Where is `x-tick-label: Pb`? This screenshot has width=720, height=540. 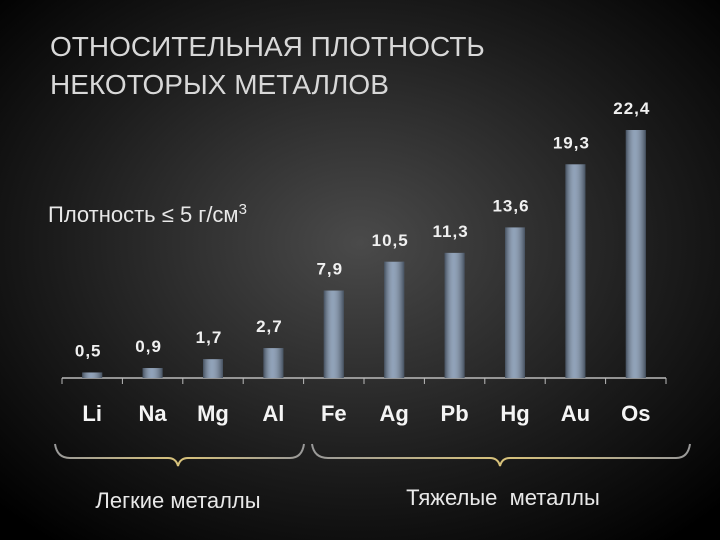
x-tick-label: Pb is located at coordinates (455, 413).